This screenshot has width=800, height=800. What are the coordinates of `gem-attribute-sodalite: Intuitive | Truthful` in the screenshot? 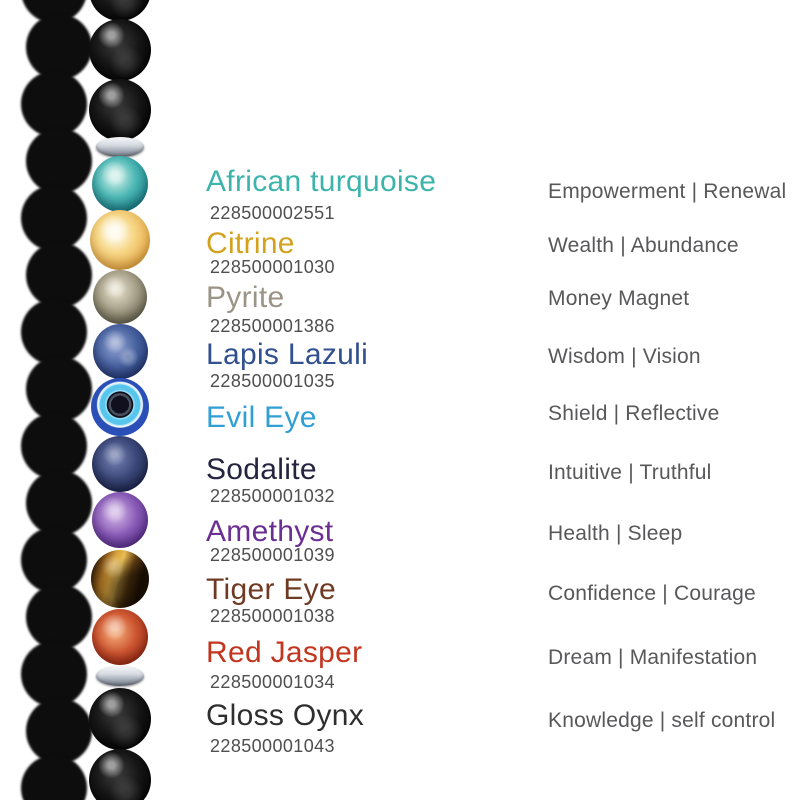 It's located at (630, 472).